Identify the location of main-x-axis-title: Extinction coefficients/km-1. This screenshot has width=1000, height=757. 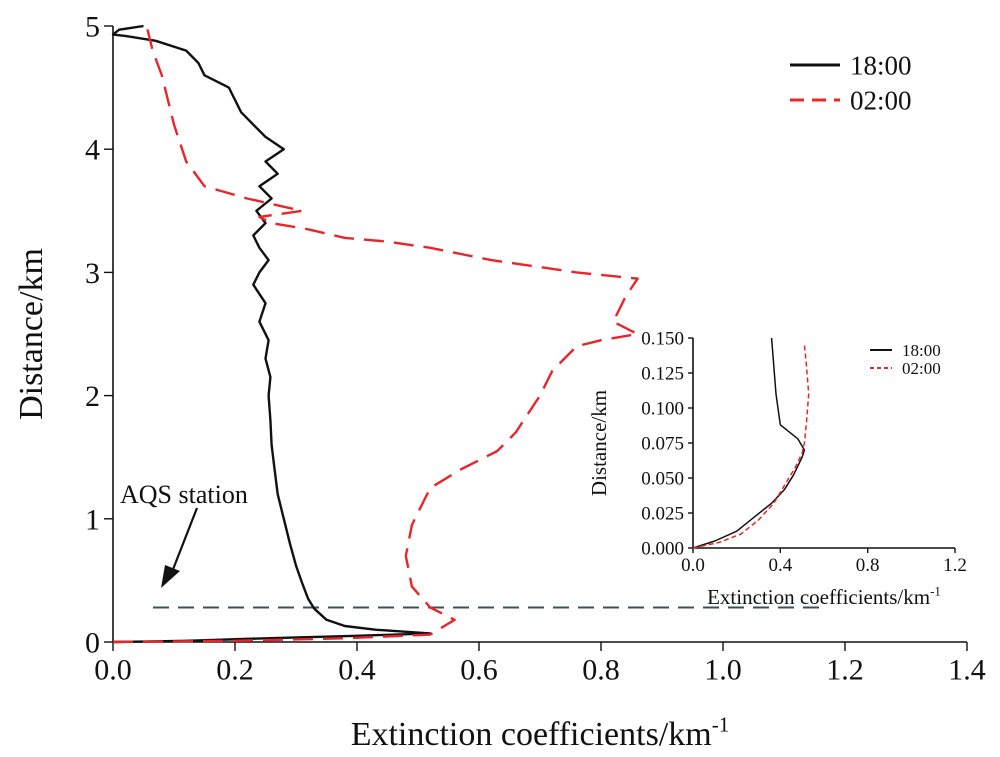
(540, 732).